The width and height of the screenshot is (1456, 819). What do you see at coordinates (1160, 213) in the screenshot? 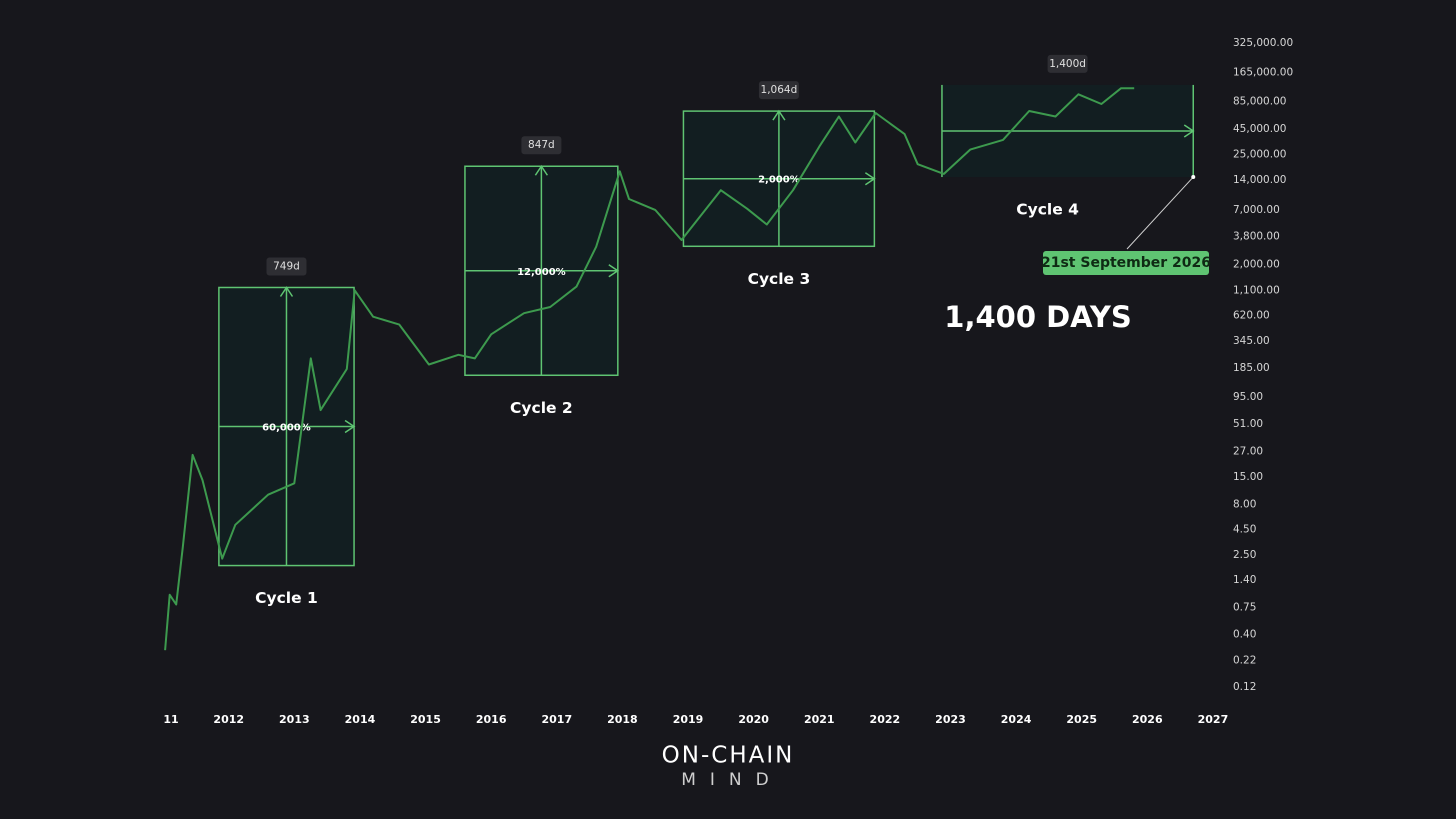
I see `target-pointer` at bounding box center [1160, 213].